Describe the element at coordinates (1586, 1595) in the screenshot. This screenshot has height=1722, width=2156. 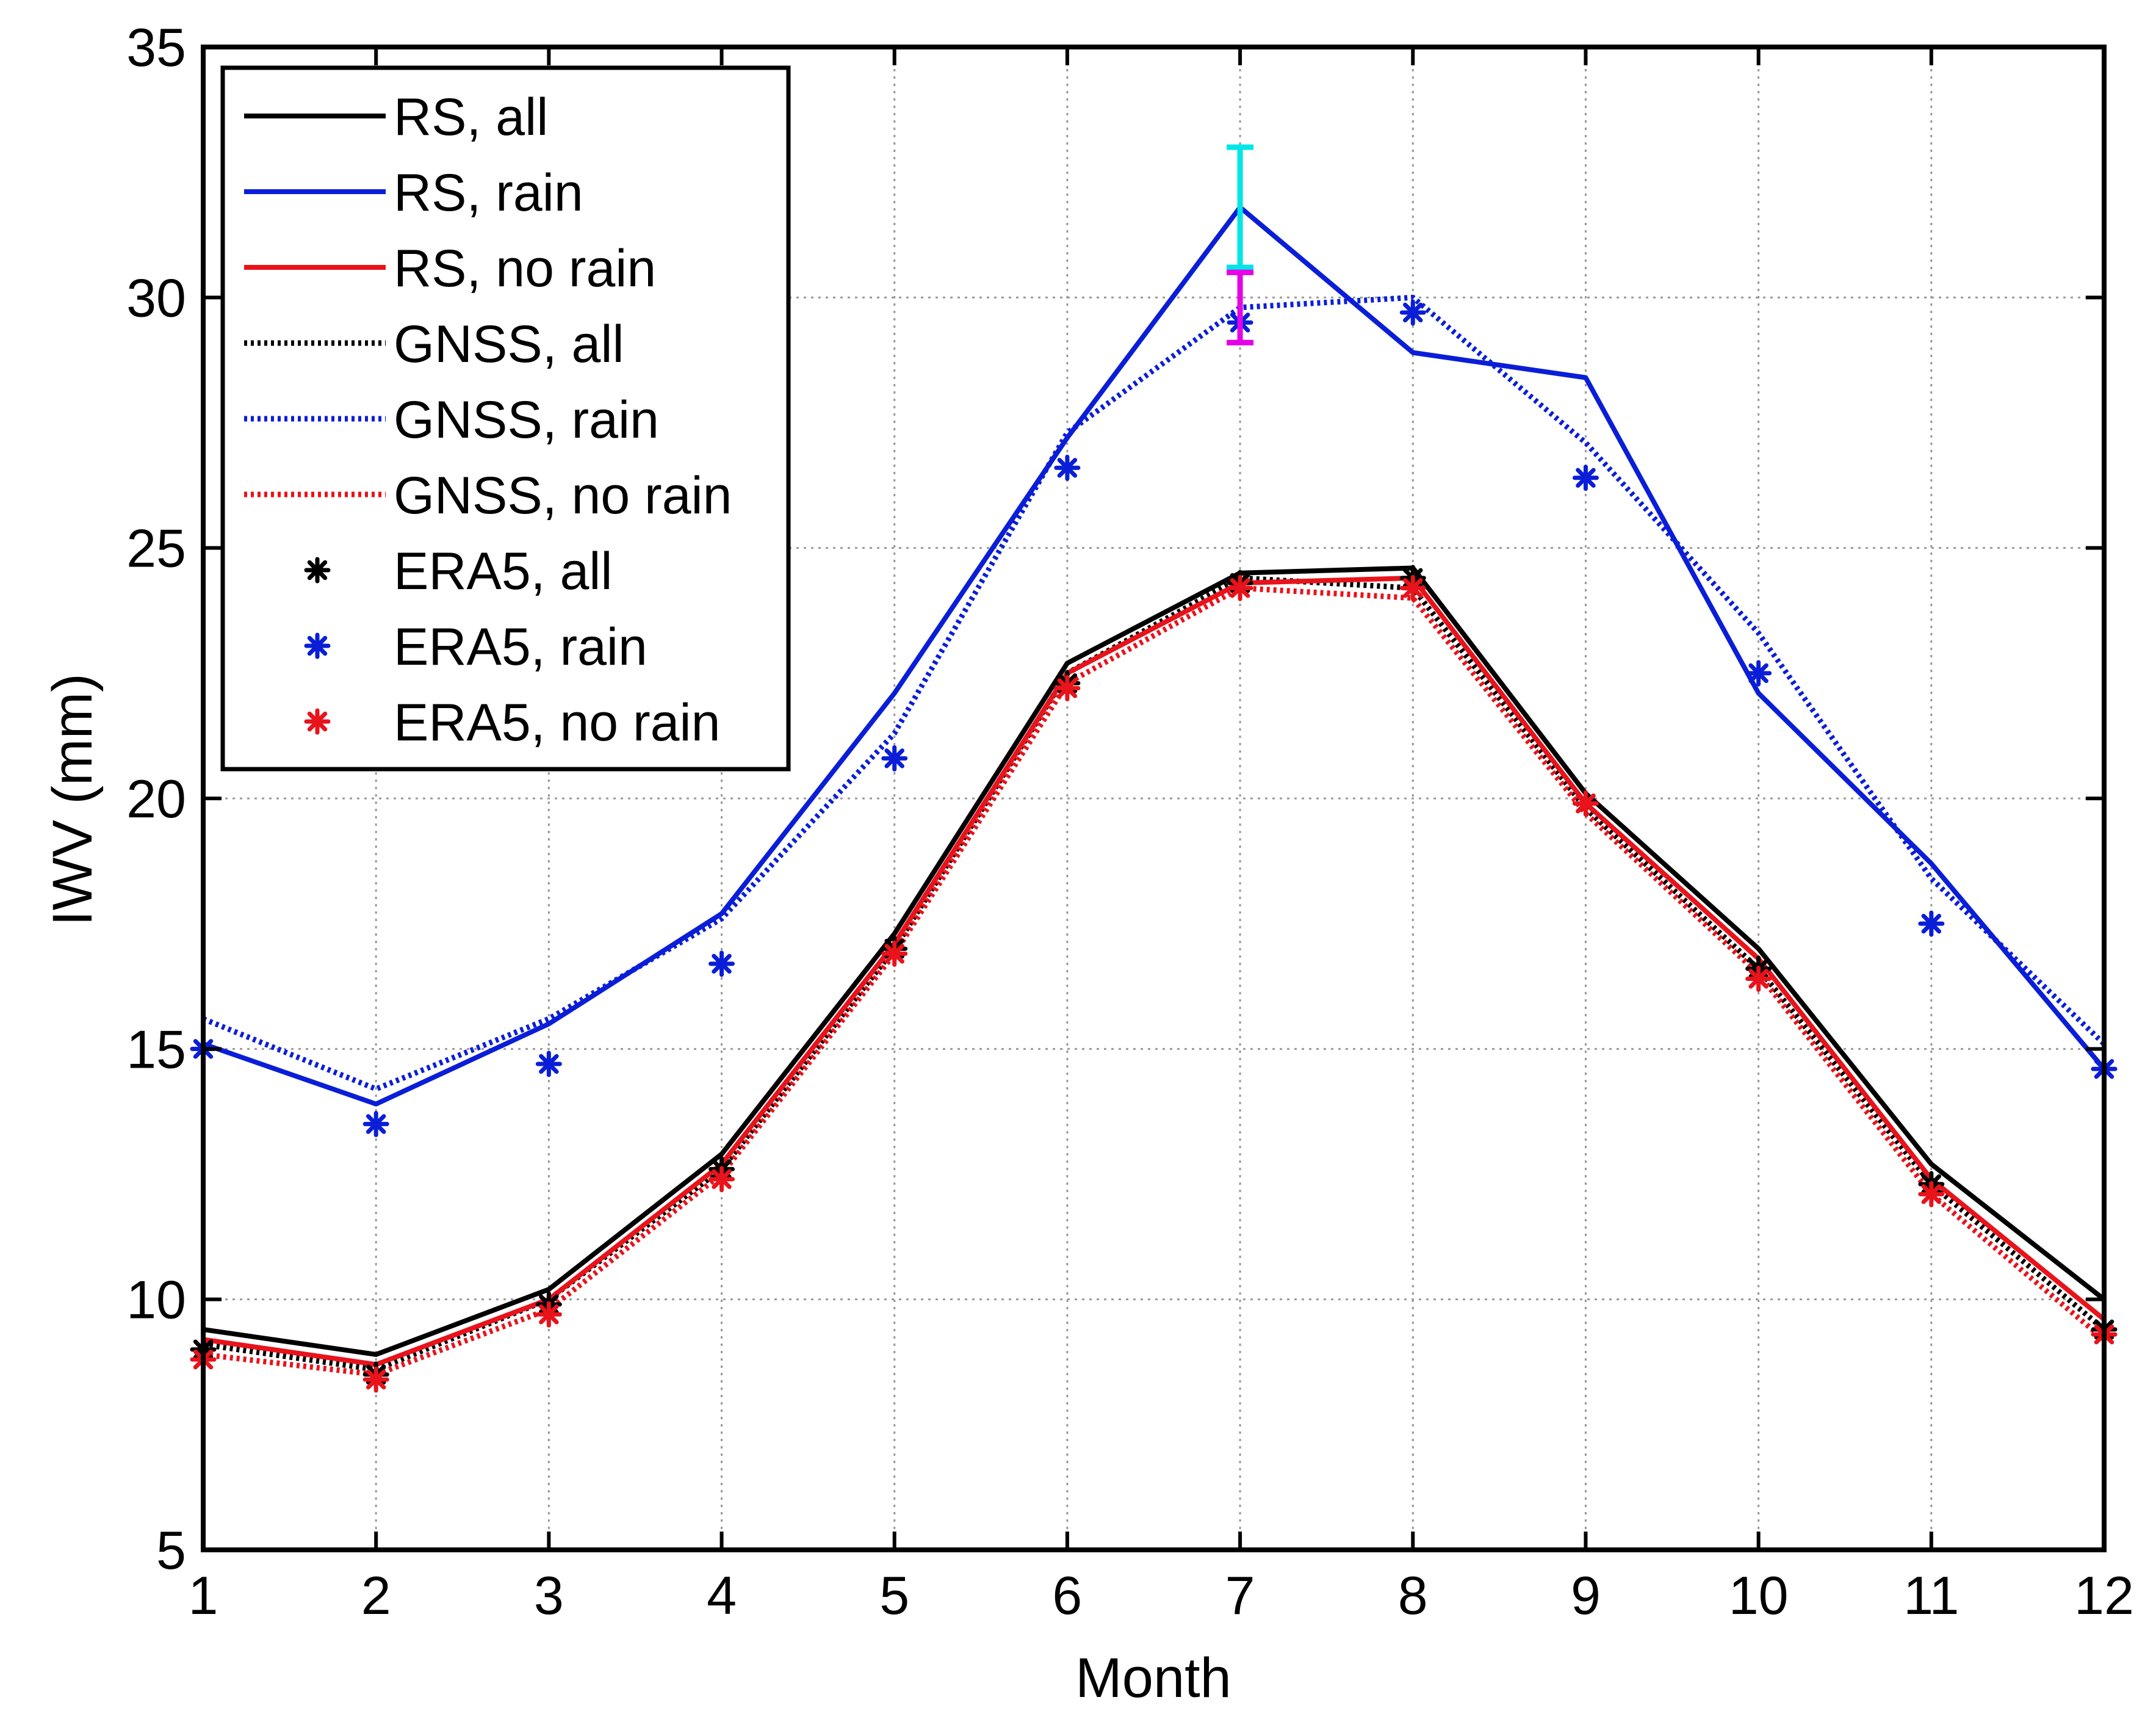
I see `x-tick-label: 9` at that location.